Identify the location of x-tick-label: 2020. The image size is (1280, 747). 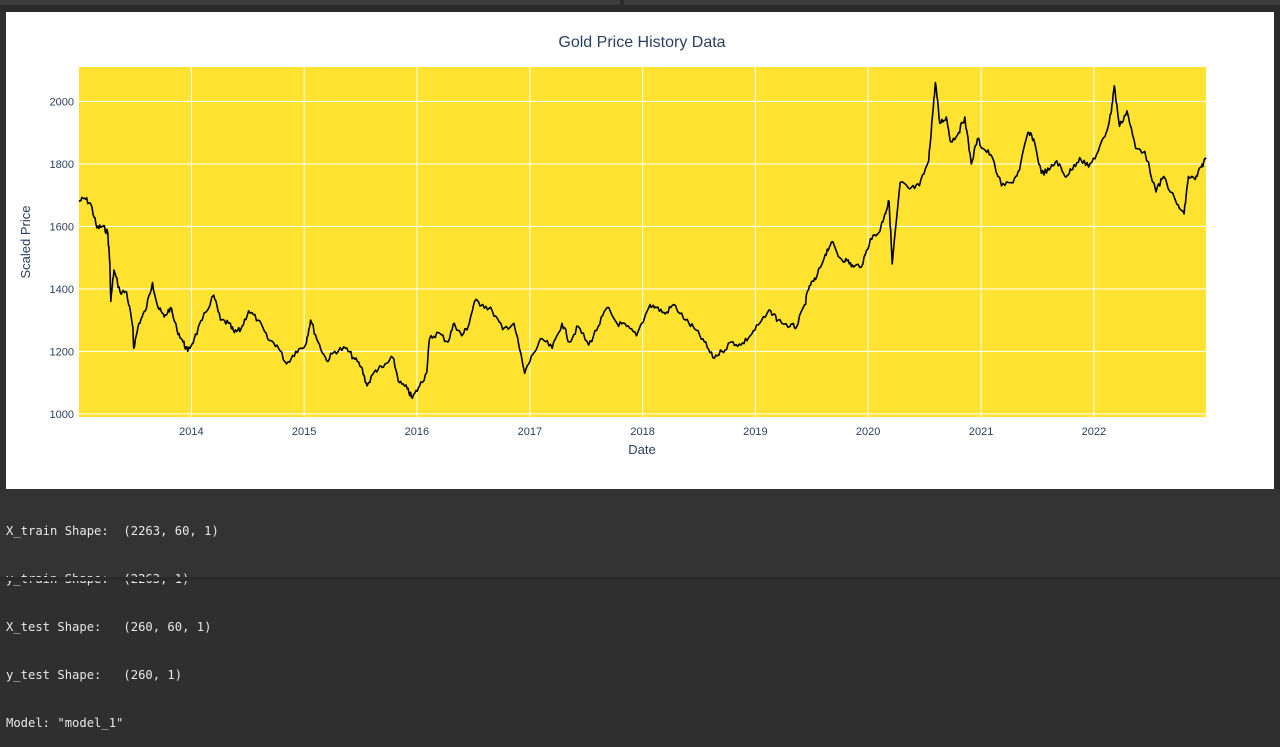
(868, 432).